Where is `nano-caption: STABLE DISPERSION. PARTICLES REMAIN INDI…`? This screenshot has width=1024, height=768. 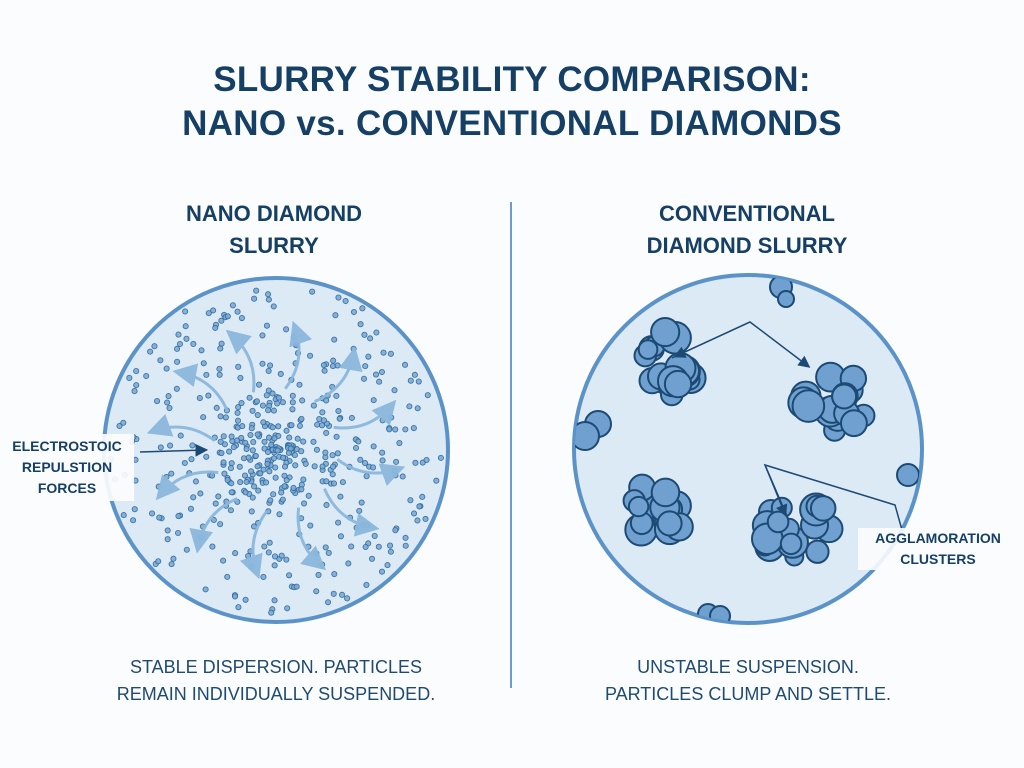
nano-caption: STABLE DISPERSION. PARTICLES REMAIN INDI… is located at coordinates (276, 681).